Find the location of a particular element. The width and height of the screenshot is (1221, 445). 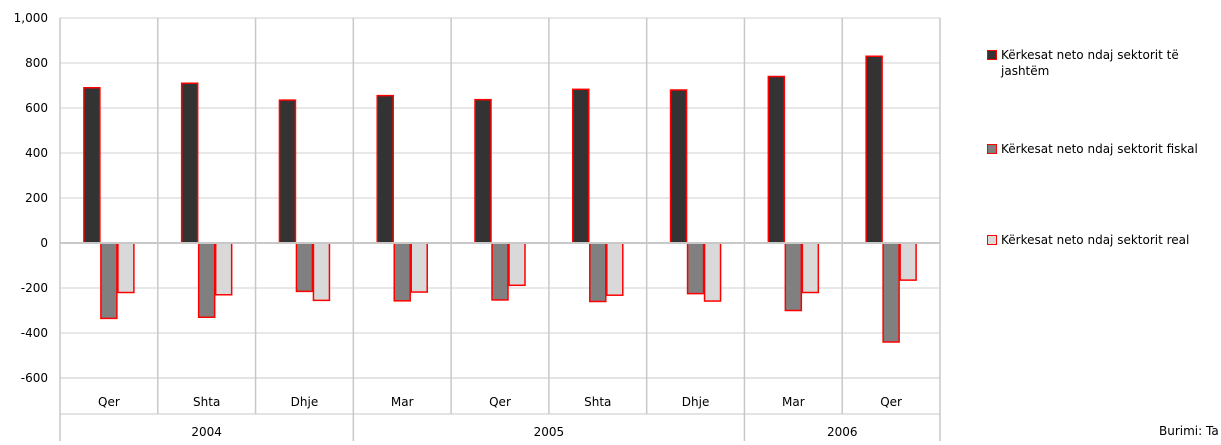

legend-item-fiscal: Kërkesat neto ndaj sektorit fiskal is located at coordinates (1102, 149).